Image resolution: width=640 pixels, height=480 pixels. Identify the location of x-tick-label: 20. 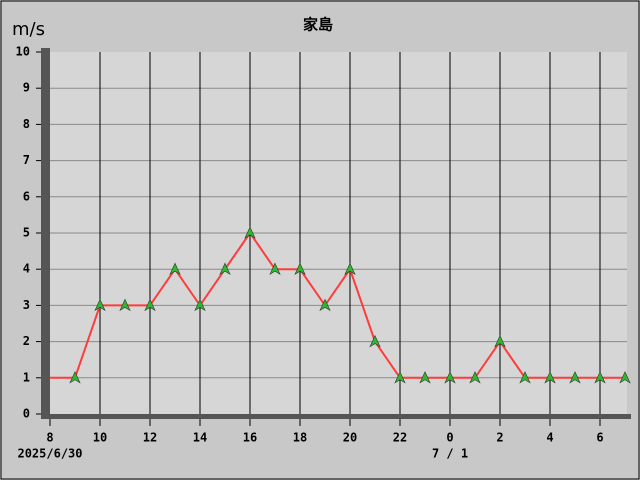
(350, 438).